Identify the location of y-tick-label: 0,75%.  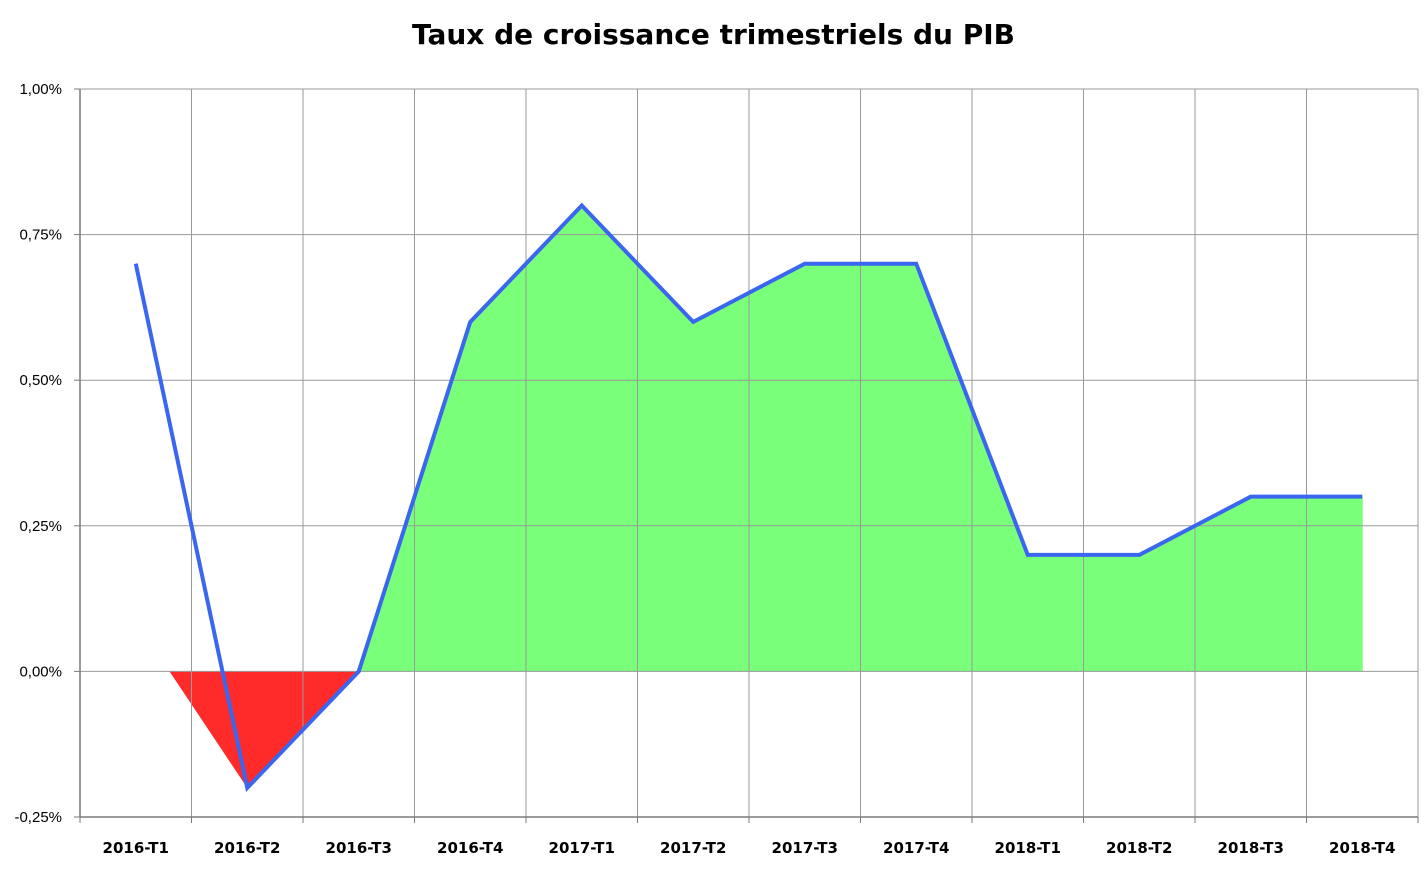
(40, 235).